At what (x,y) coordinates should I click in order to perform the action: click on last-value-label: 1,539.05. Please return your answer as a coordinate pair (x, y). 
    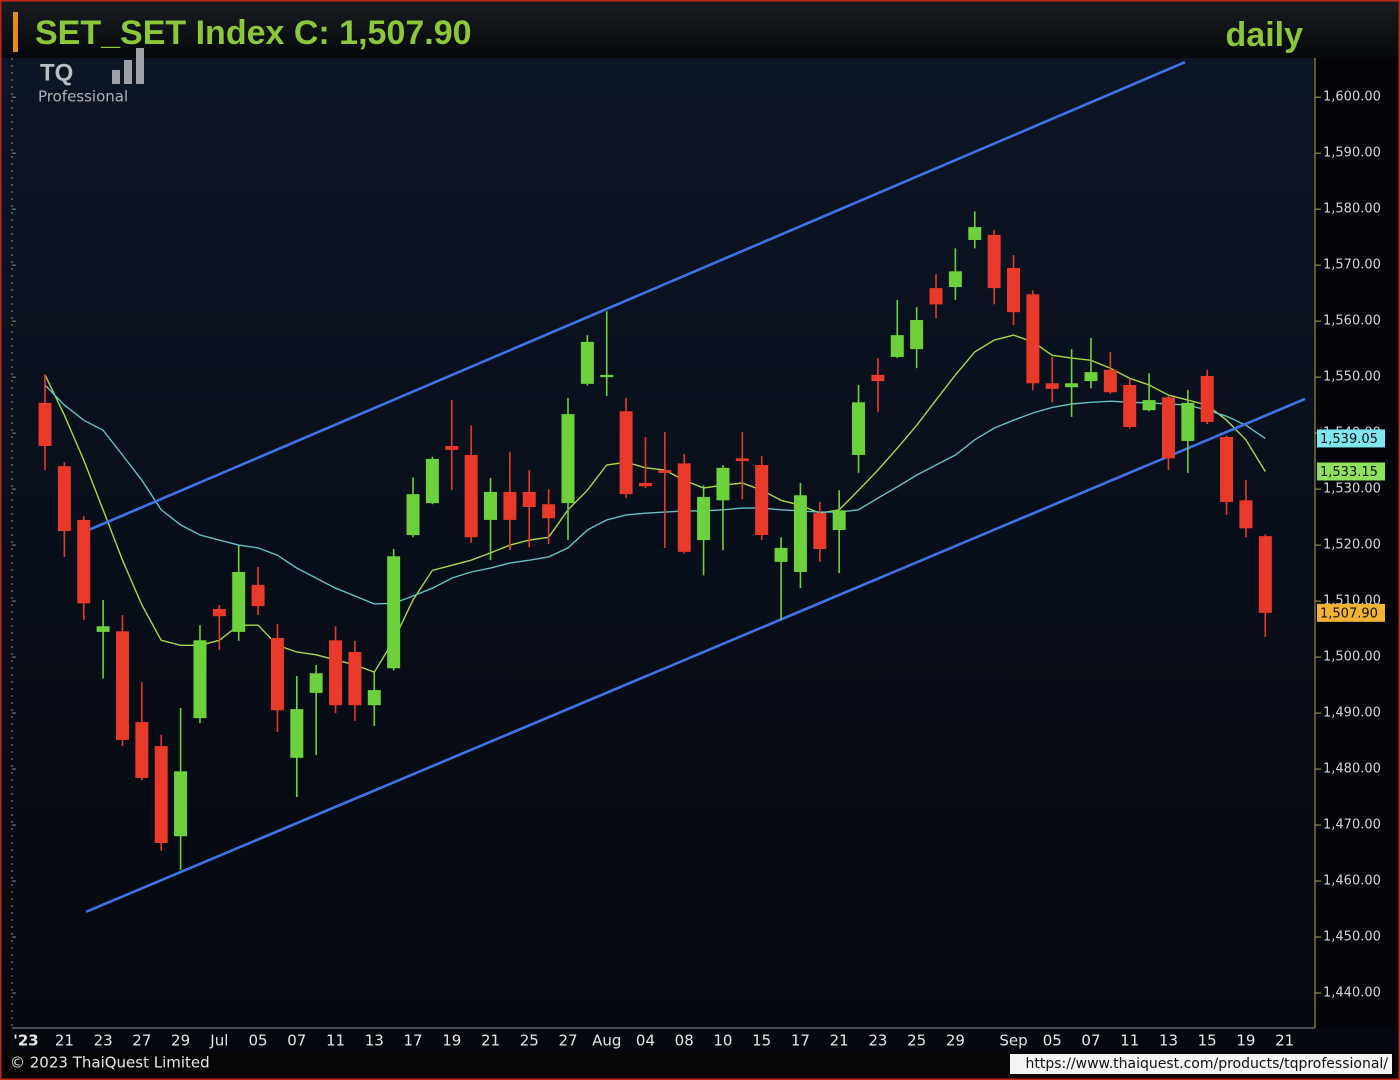
    Looking at the image, I should click on (1349, 439).